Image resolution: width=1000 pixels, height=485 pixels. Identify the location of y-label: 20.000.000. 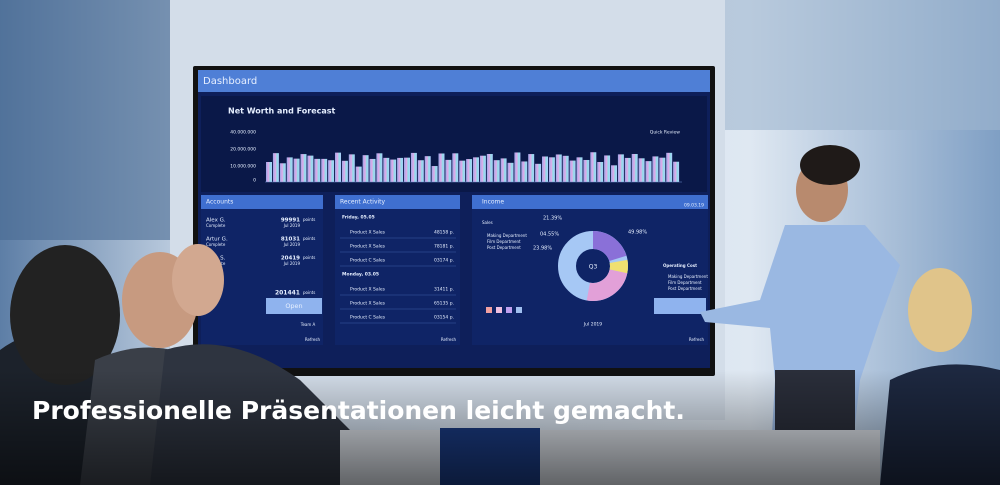
(243, 150).